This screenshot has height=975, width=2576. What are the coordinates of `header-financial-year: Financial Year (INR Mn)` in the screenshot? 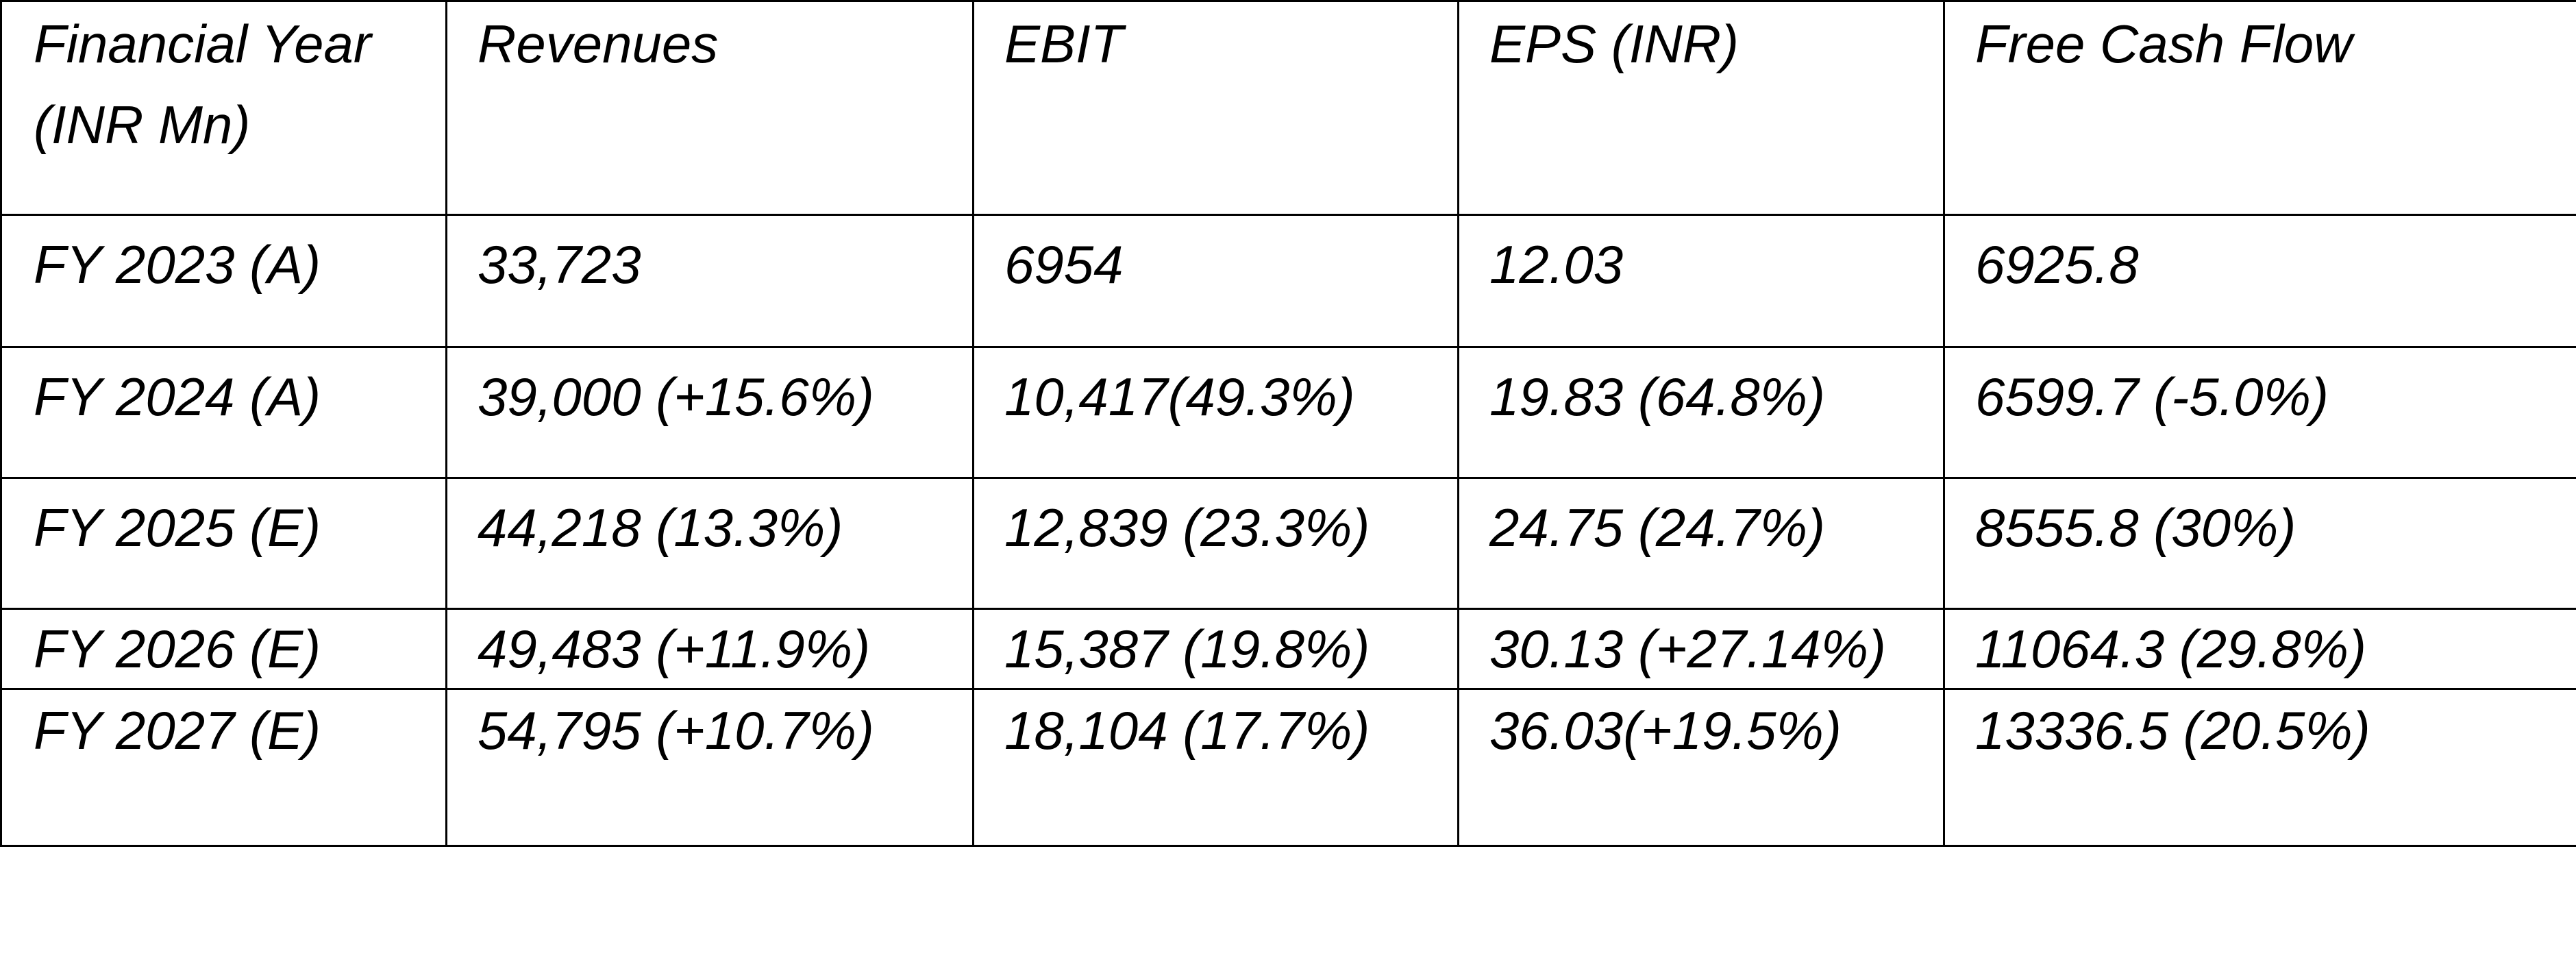 It's located at (223, 108).